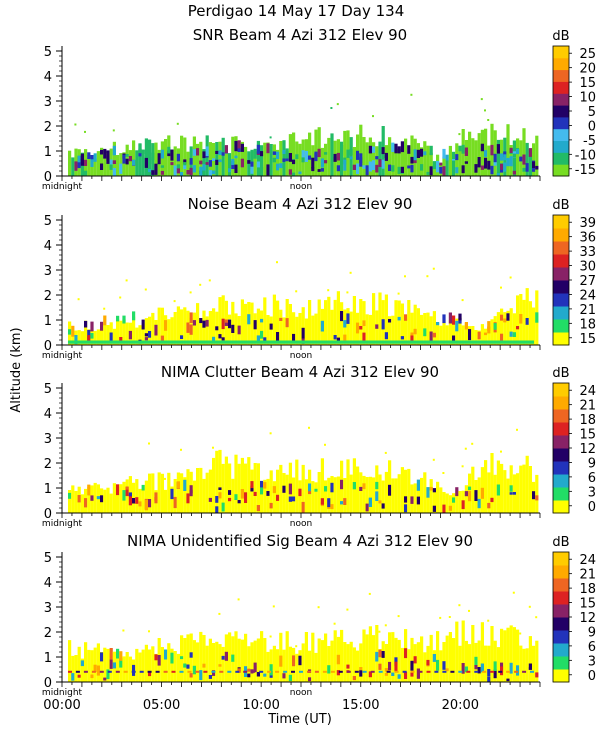 The height and width of the screenshot is (750, 600). I want to click on y-tick-label: 1, so click(48, 489).